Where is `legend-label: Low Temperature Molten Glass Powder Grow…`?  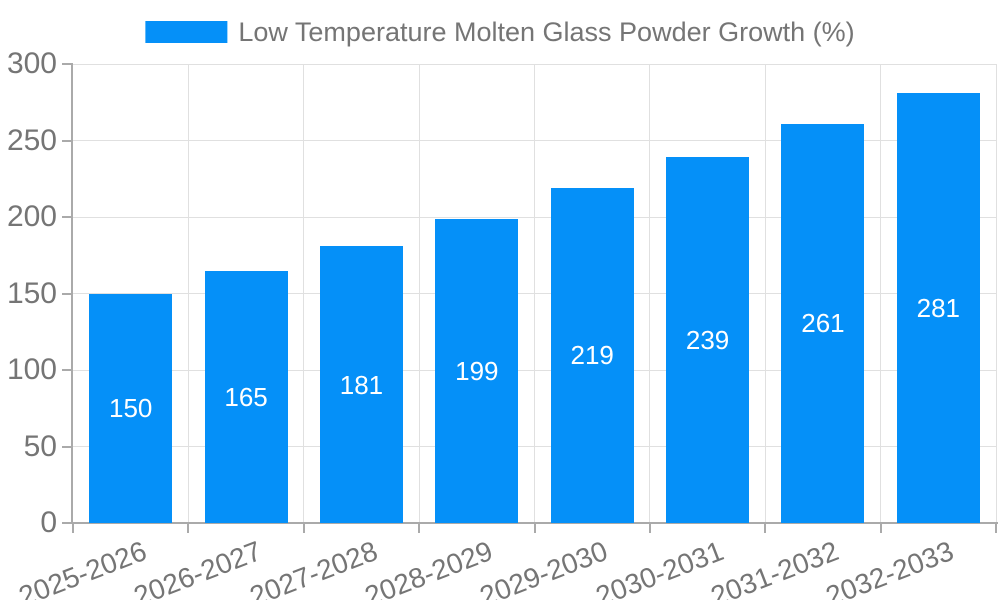 legend-label: Low Temperature Molten Glass Powder Grow… is located at coordinates (546, 32).